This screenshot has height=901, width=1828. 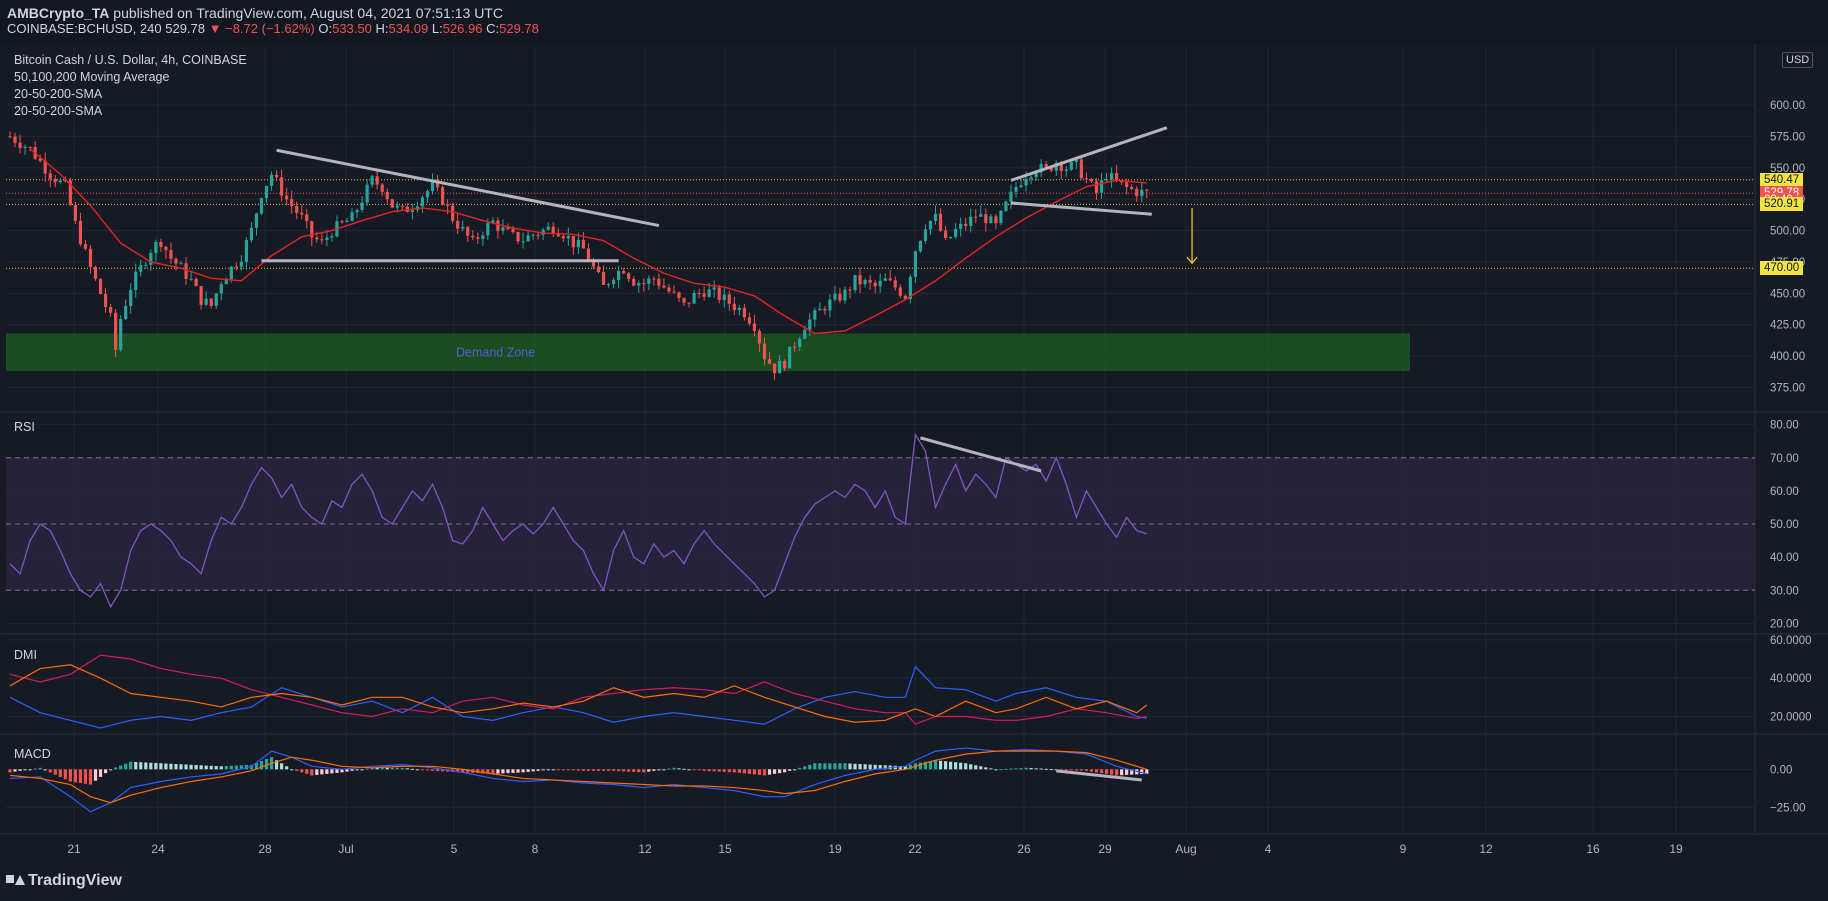 What do you see at coordinates (1784, 525) in the screenshot?
I see `rsi-tick-label: 50.00` at bounding box center [1784, 525].